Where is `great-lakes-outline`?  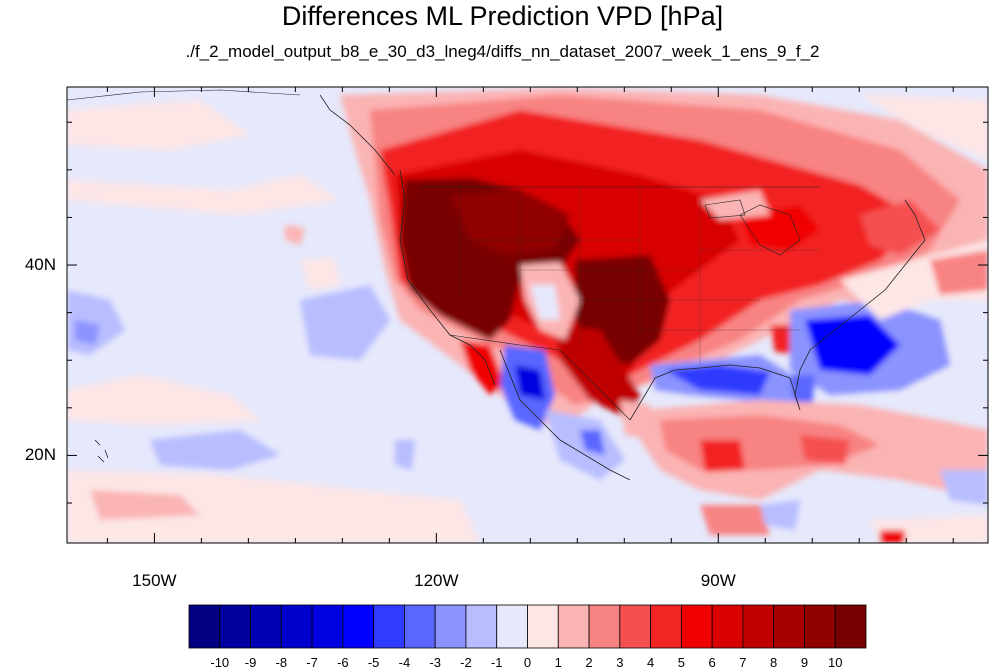
great-lakes-outline is located at coordinates (770, 230).